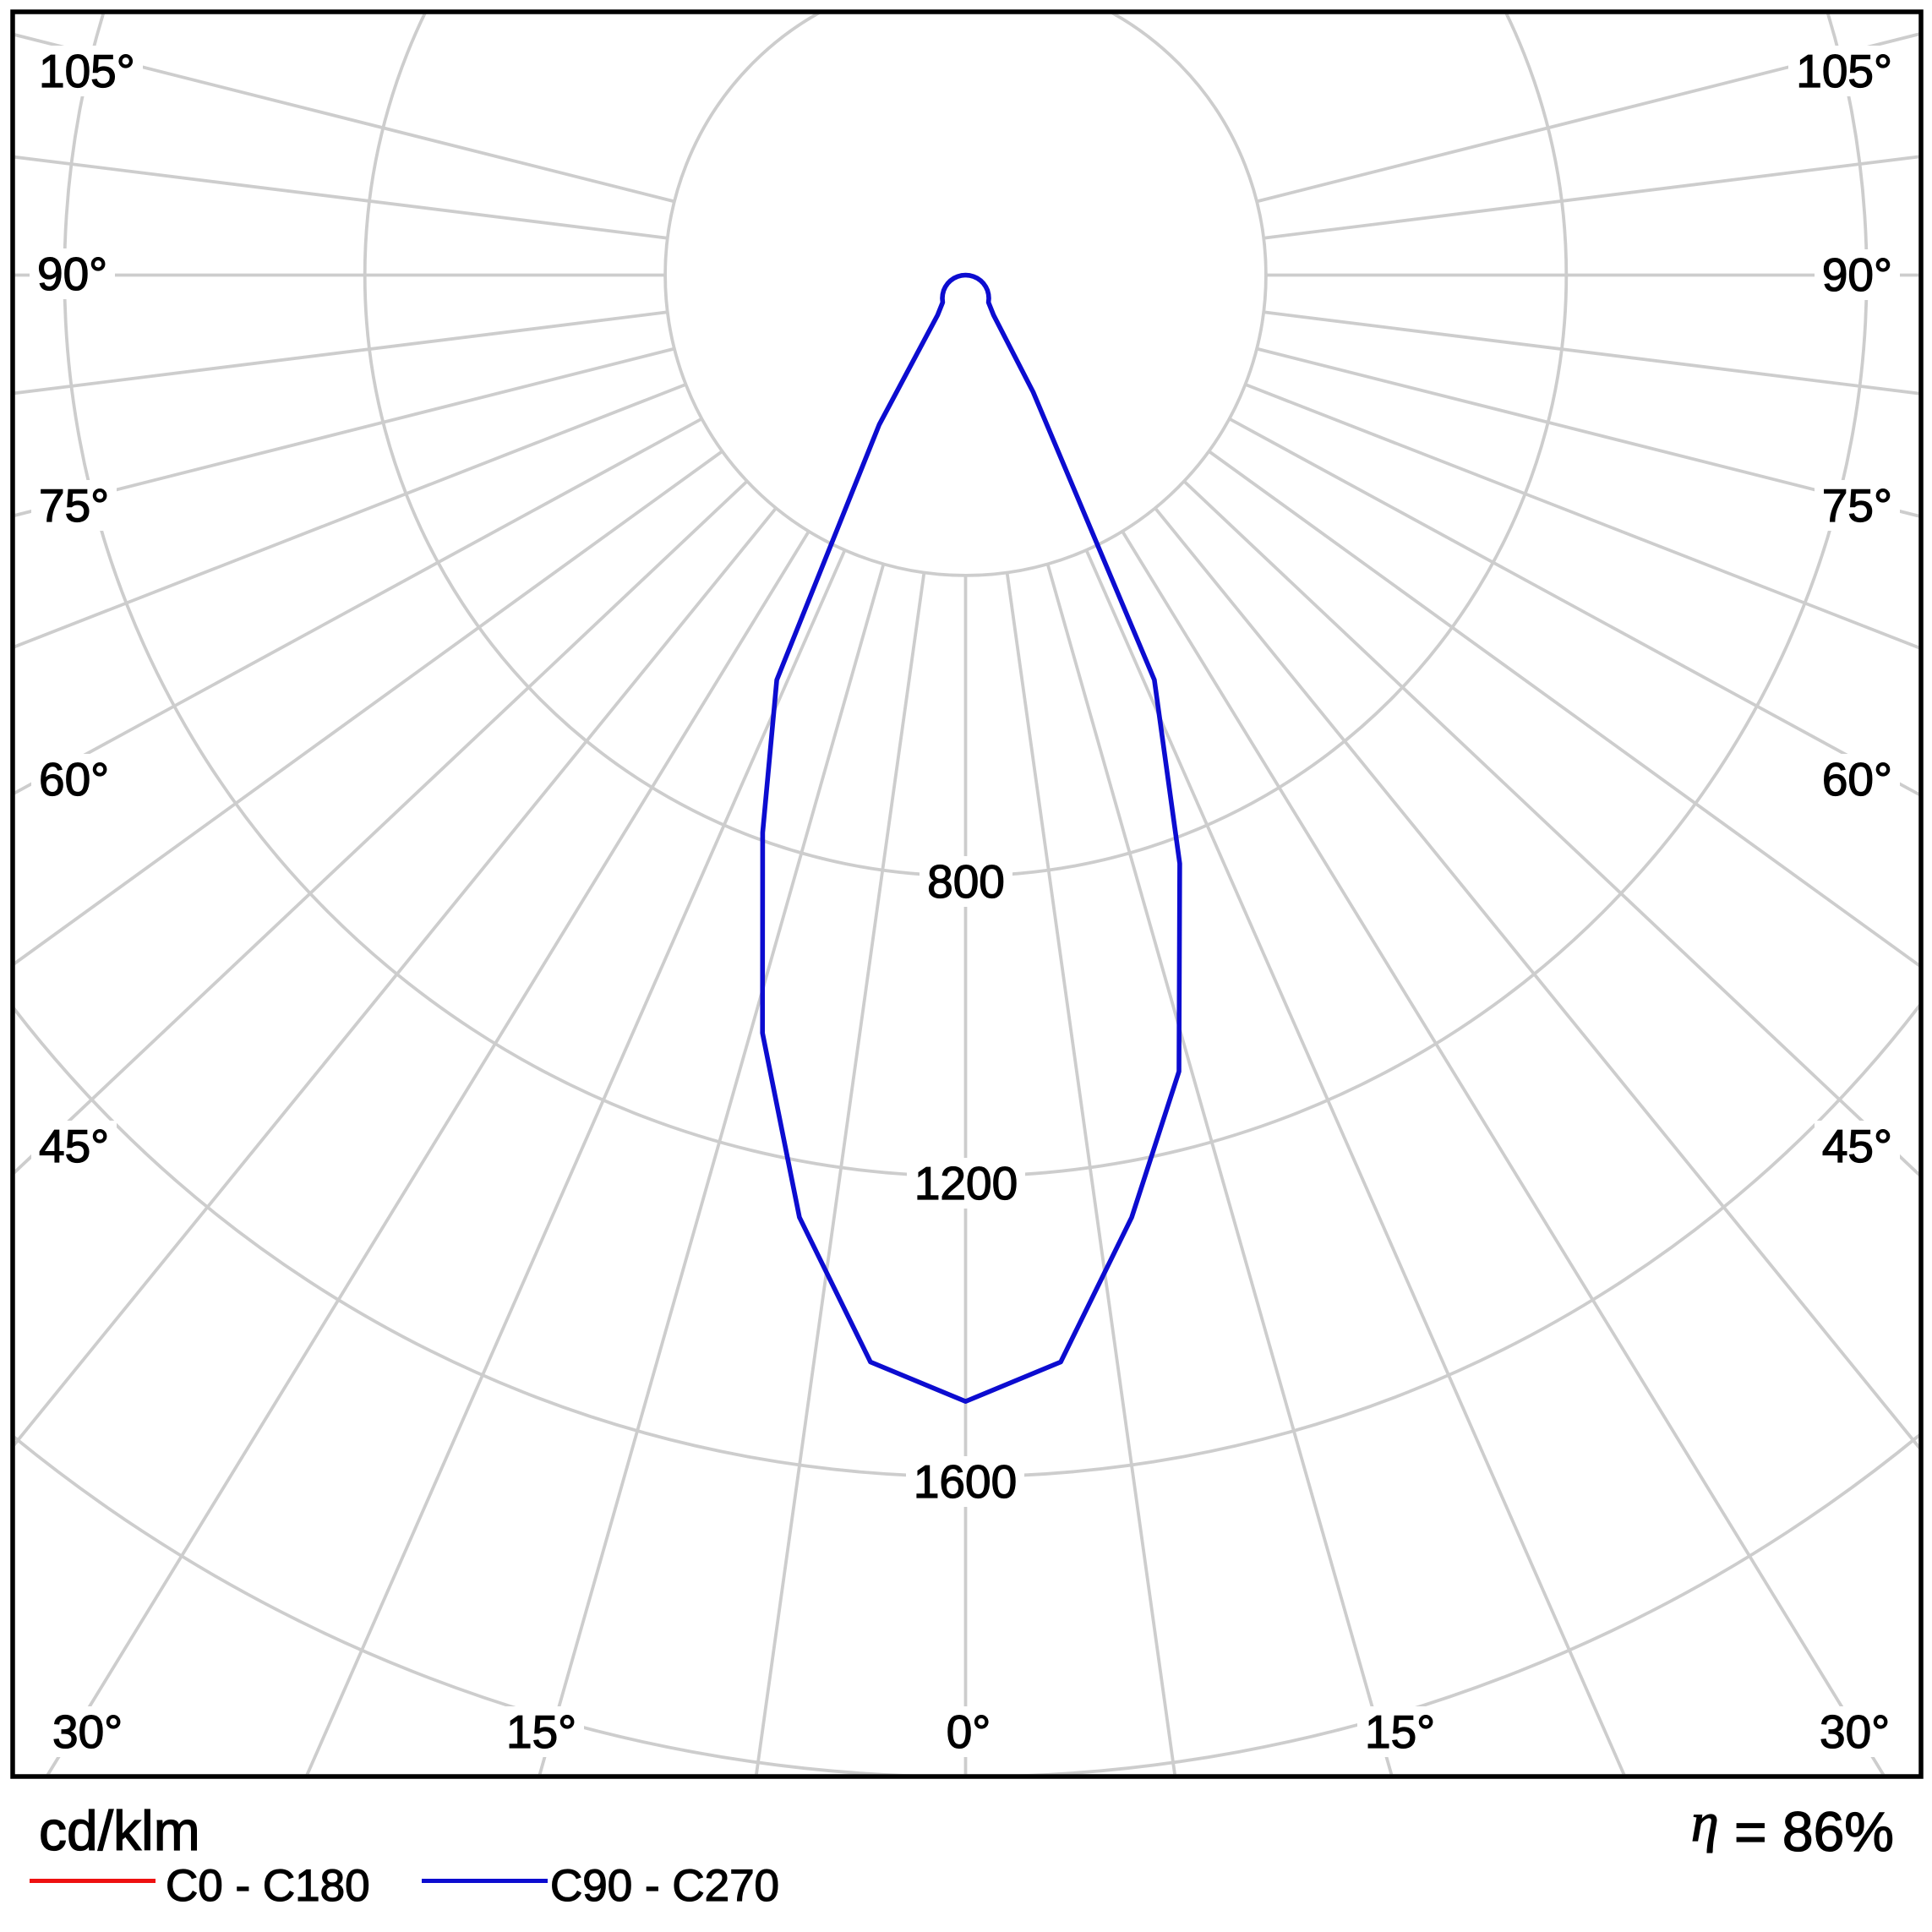  Describe the element at coordinates (966, 1183) in the screenshot. I see `svg-text: 1200` at that location.